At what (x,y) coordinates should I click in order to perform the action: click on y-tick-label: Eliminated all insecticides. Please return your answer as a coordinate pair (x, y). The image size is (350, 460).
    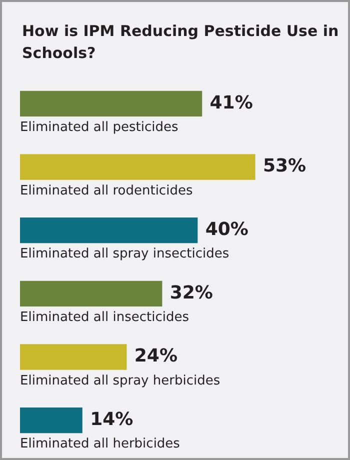
    Looking at the image, I should click on (105, 318).